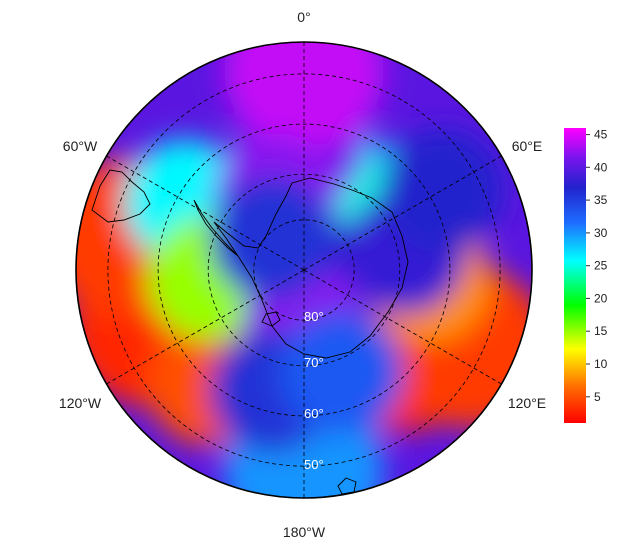 The image size is (625, 552). Describe the element at coordinates (601, 167) in the screenshot. I see `colorbar-tick-label: 40` at that location.